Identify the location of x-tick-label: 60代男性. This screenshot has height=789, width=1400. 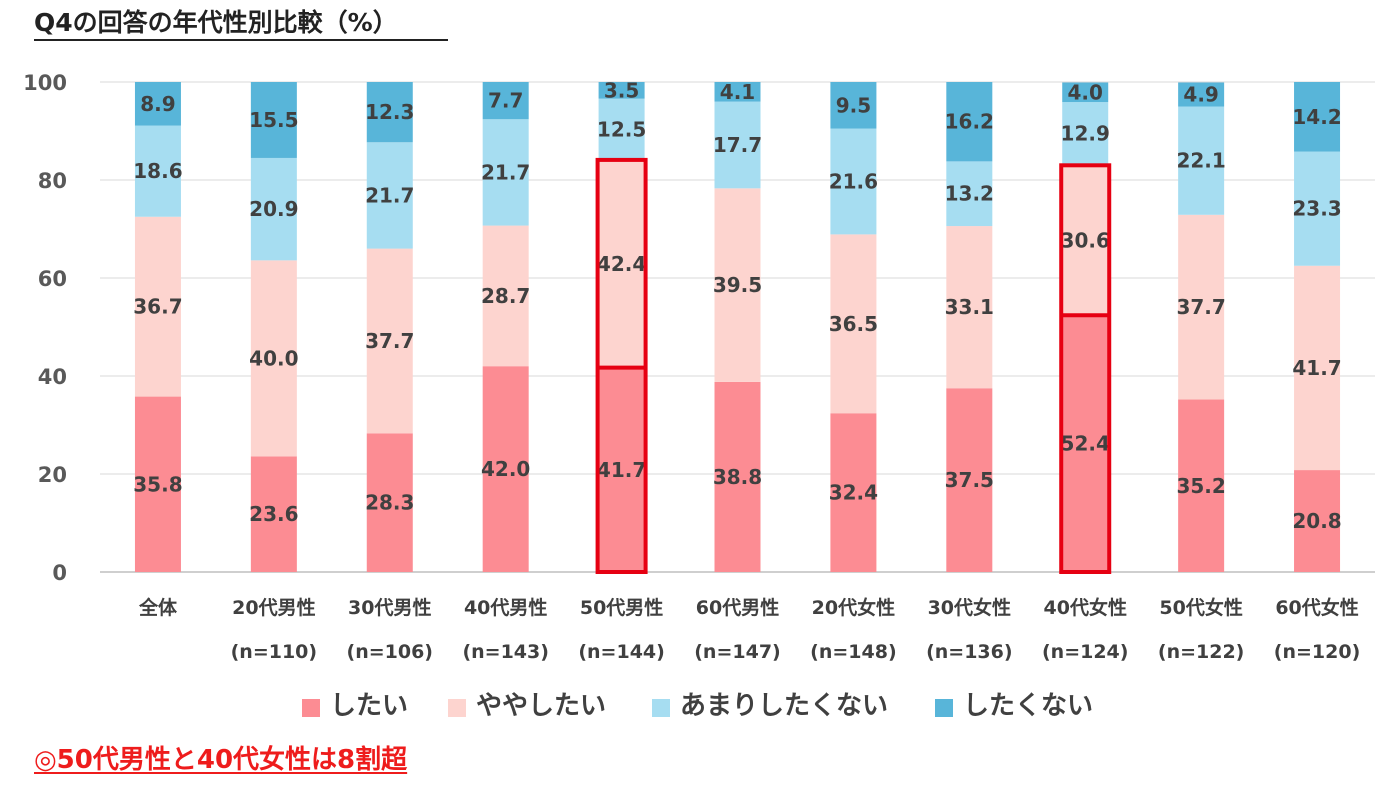
(737, 607).